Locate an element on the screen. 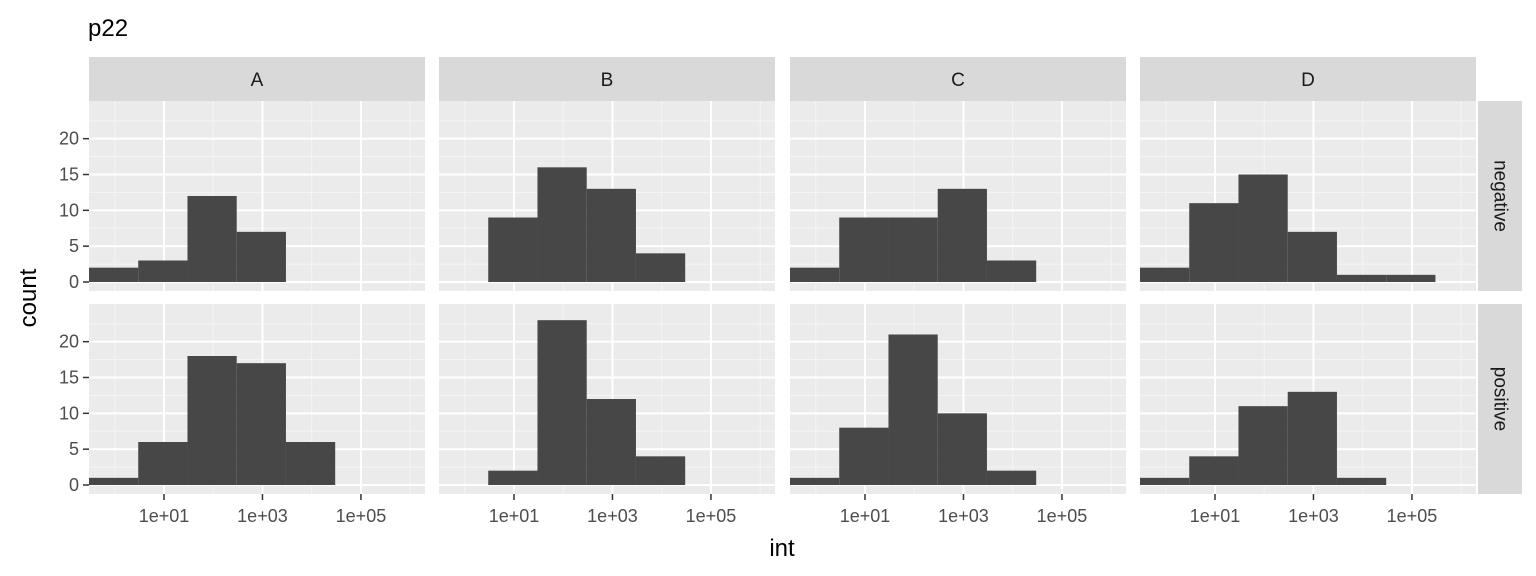  bars-D-positive is located at coordinates (1263, 438).